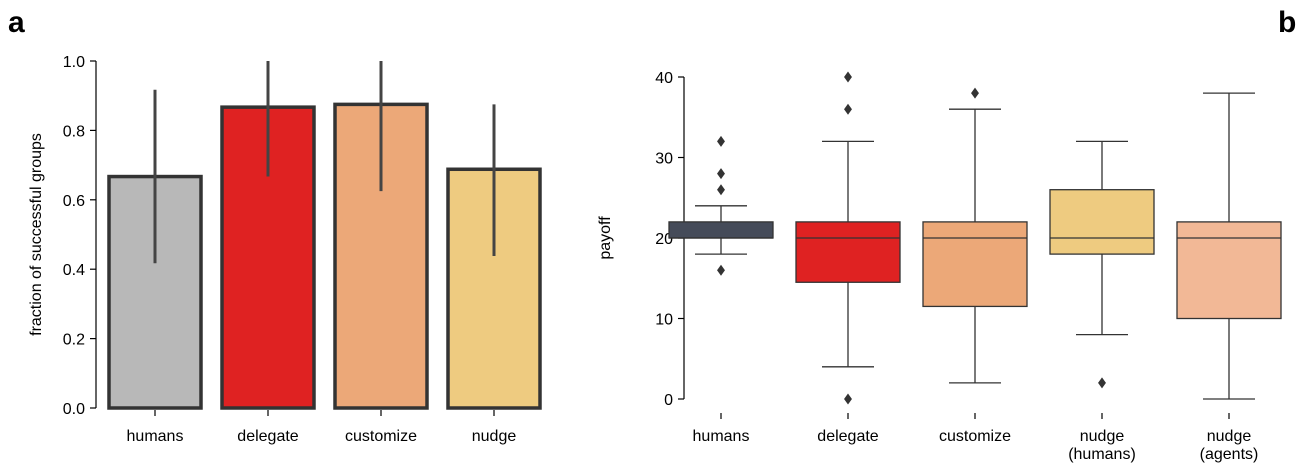 The width and height of the screenshot is (1306, 473). What do you see at coordinates (74, 131) in the screenshot?
I see `y-tick-label: 0.8` at bounding box center [74, 131].